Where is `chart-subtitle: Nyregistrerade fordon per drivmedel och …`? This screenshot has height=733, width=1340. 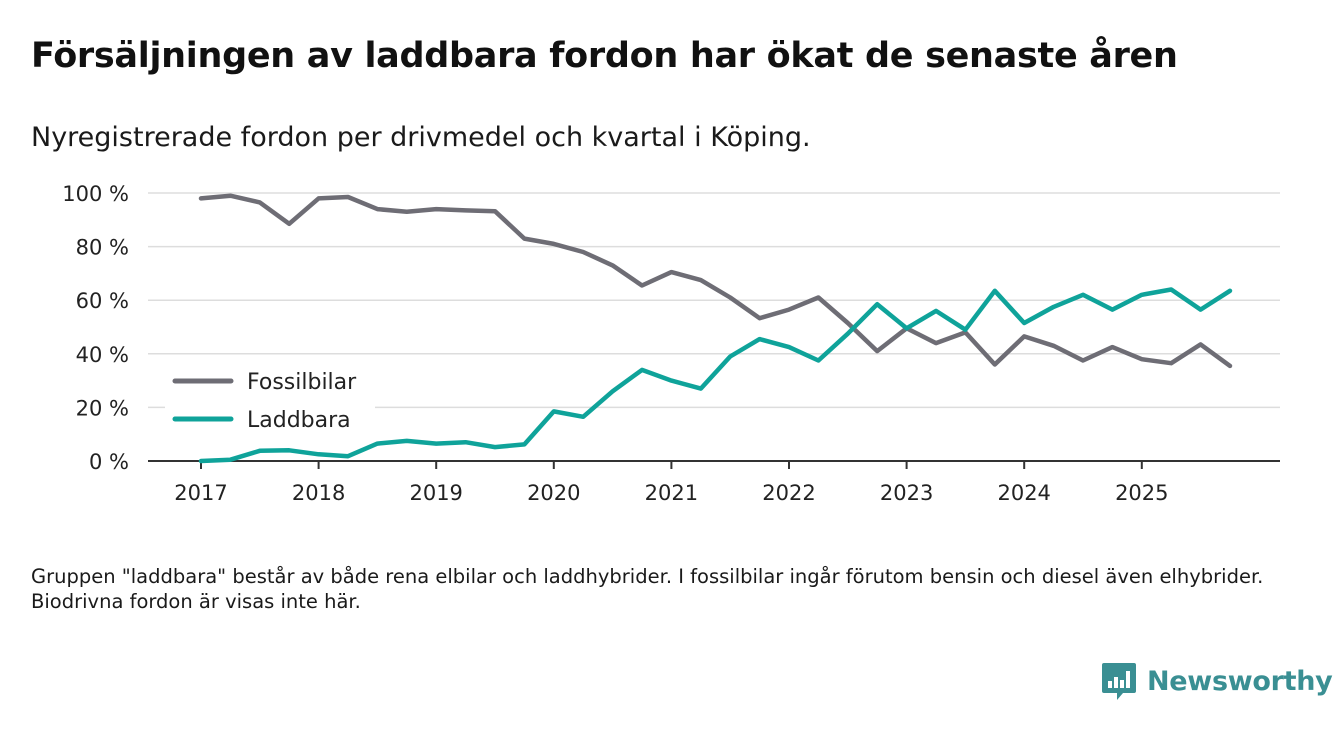 chart-subtitle: Nyregistrerade fordon per drivmedel och … is located at coordinates (421, 137).